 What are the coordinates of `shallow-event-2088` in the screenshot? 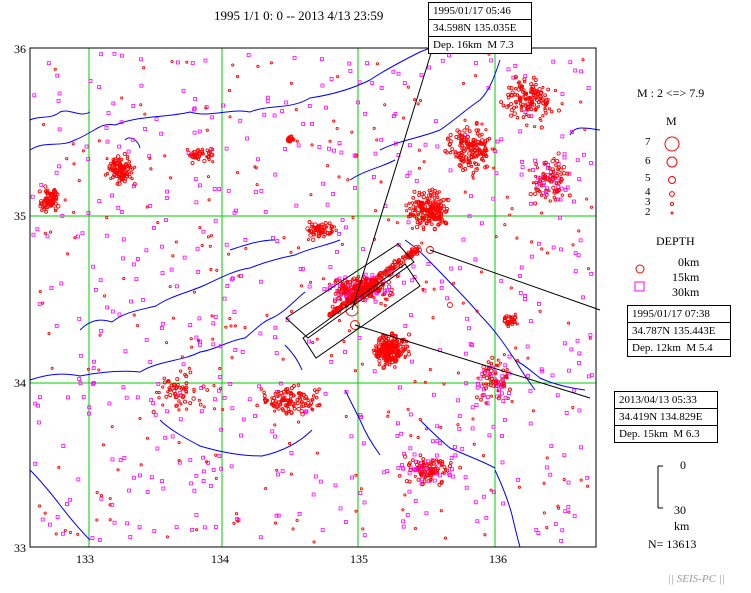 It's located at (368, 288).